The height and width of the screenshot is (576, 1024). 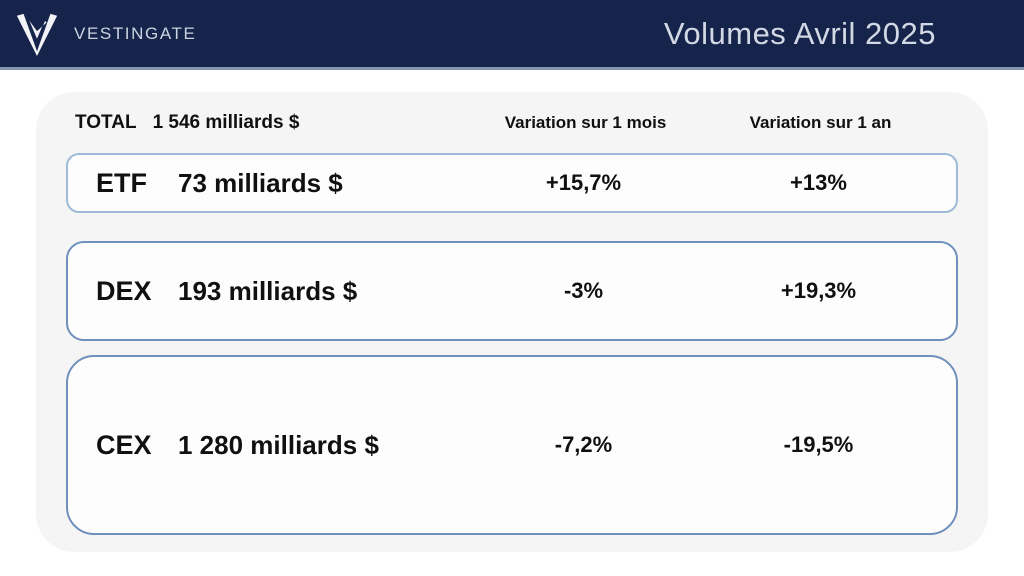 I want to click on table-row-etf: ETF 73 milliards $ +15,7% +13%, so click(x=512, y=183).